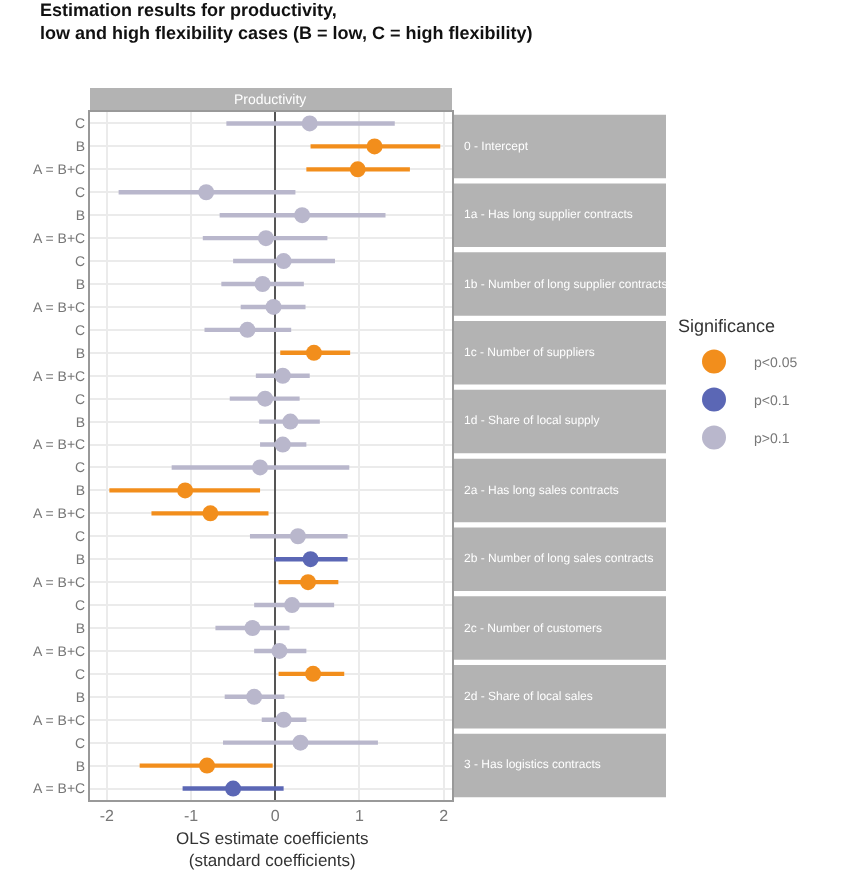 The height and width of the screenshot is (882, 850). I want to click on x-axis-title: OLS estimate coefficients (standard coefficients), so click(272, 849).